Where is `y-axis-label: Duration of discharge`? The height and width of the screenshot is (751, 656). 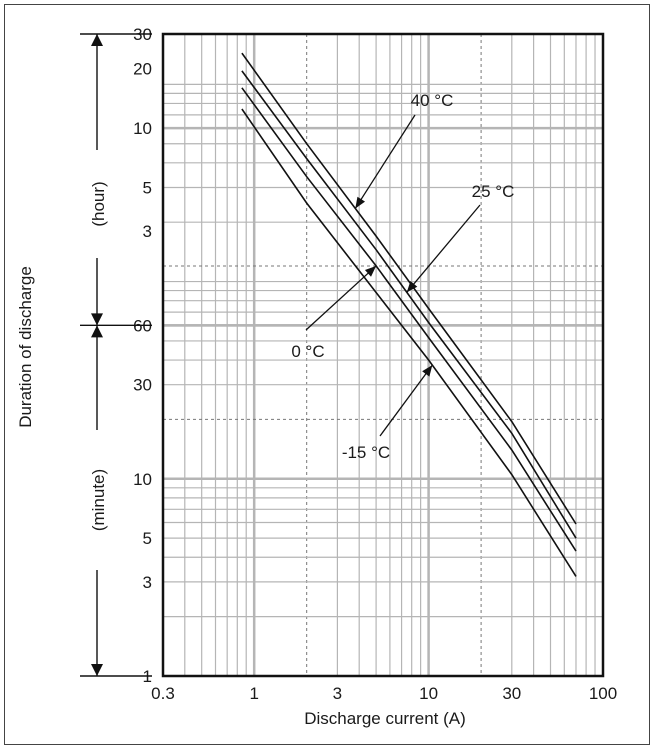 y-axis-label: Duration of discharge is located at coordinates (25, 347).